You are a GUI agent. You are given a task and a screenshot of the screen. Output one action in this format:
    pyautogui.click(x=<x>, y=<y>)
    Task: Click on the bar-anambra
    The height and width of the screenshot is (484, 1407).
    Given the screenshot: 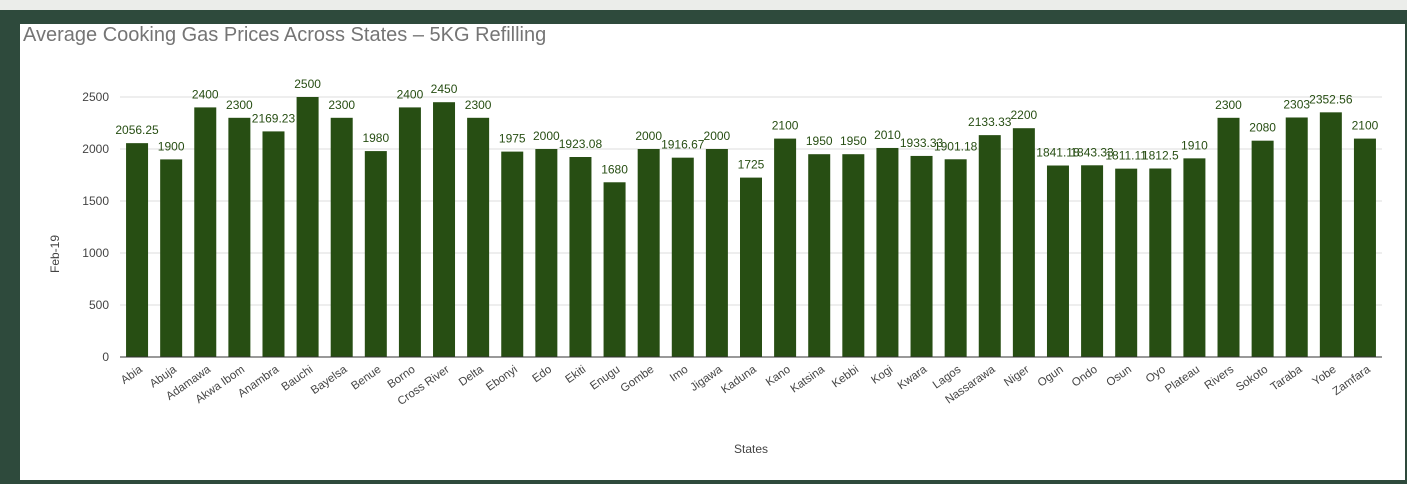 What is the action you would take?
    pyautogui.click(x=273, y=244)
    